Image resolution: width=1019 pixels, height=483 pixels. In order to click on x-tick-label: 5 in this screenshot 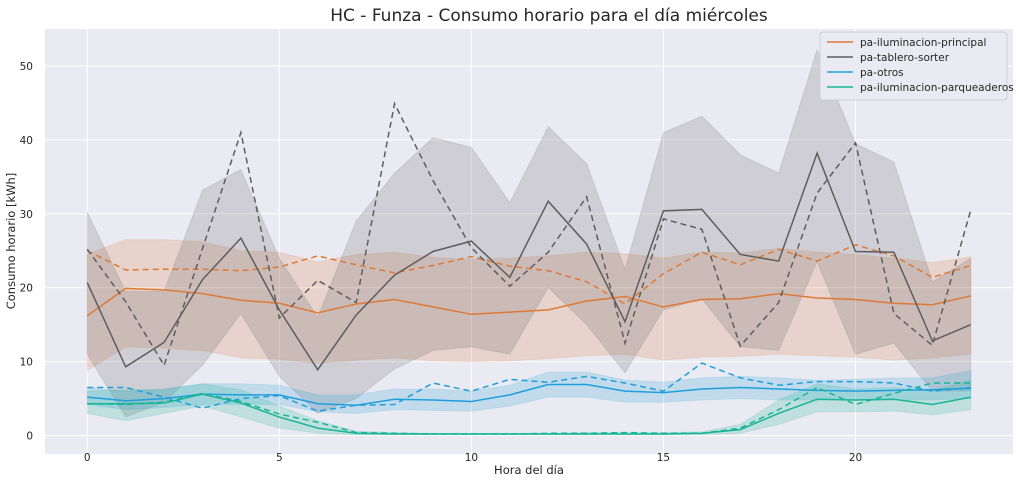, I will do `click(279, 458)`.